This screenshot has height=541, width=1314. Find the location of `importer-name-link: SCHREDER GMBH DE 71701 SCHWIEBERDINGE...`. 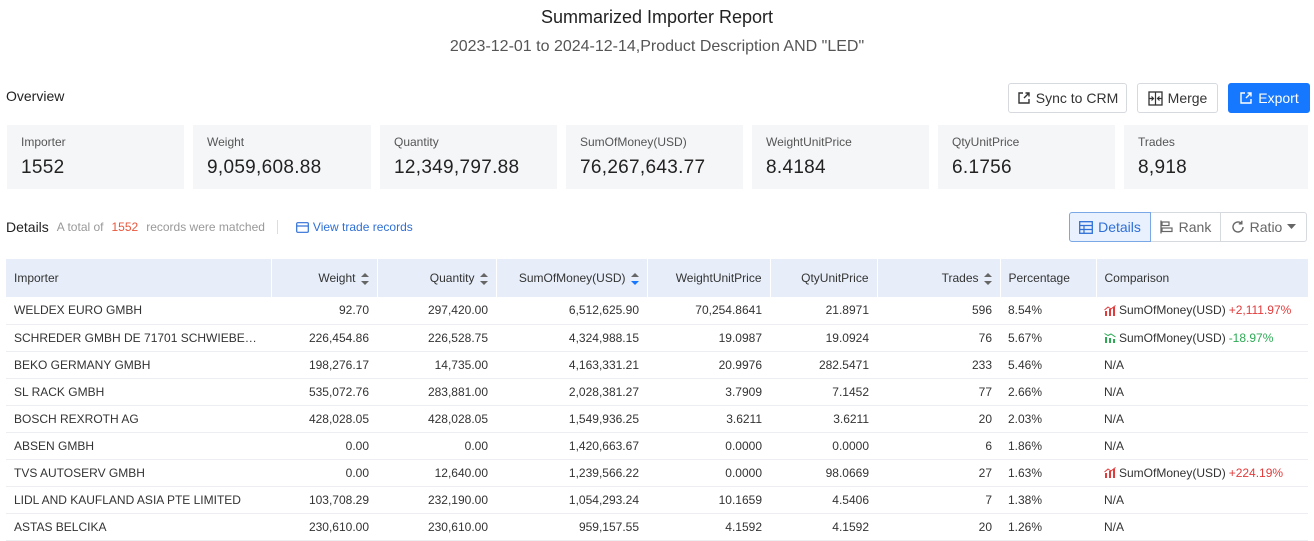

importer-name-link: SCHREDER GMBH DE 71701 SCHWIEBERDINGE... is located at coordinates (138, 338).